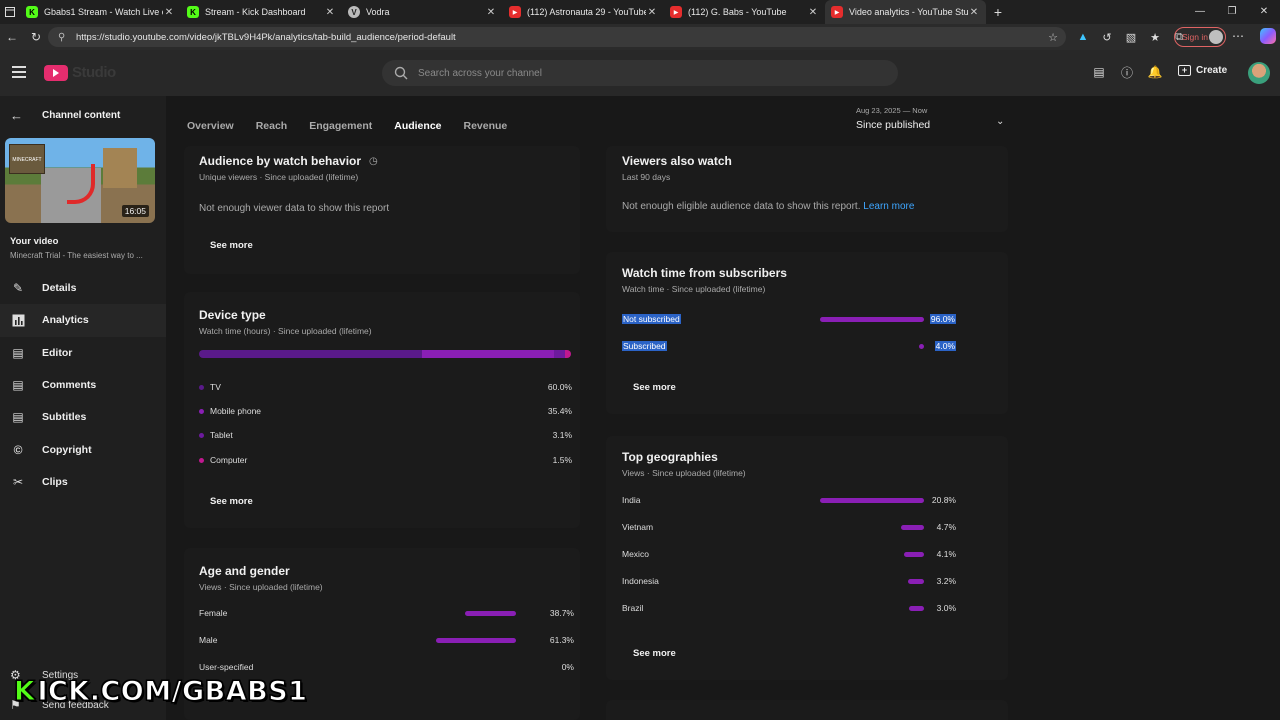  Describe the element at coordinates (1238, 36) in the screenshot. I see `browser-menu-icon: ⋯` at that location.